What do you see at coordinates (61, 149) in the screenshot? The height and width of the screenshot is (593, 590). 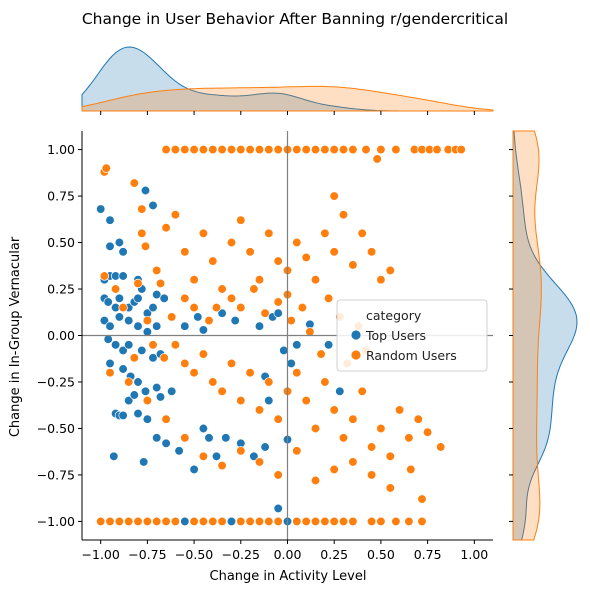 I see `y-tick-label: 1.00` at bounding box center [61, 149].